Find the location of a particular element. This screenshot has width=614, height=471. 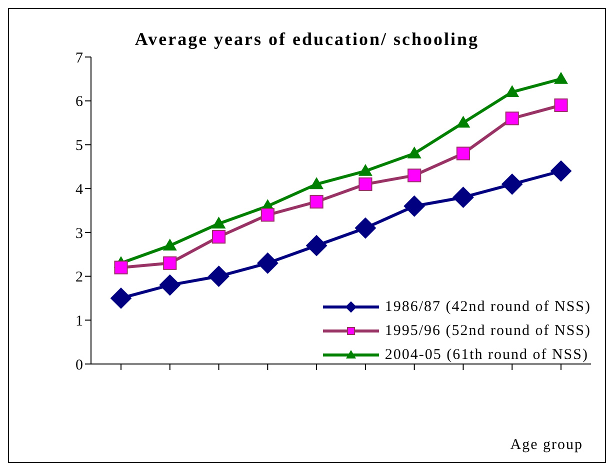

legend-label: 2004-05 (61th round of NSS) is located at coordinates (486, 355).